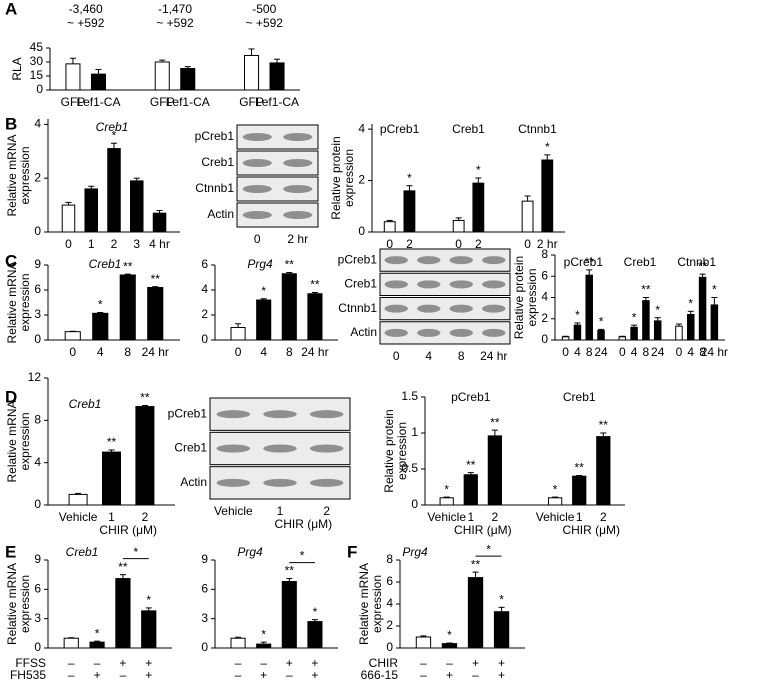  I want to click on y-tick-label: 15, so click(37, 75).